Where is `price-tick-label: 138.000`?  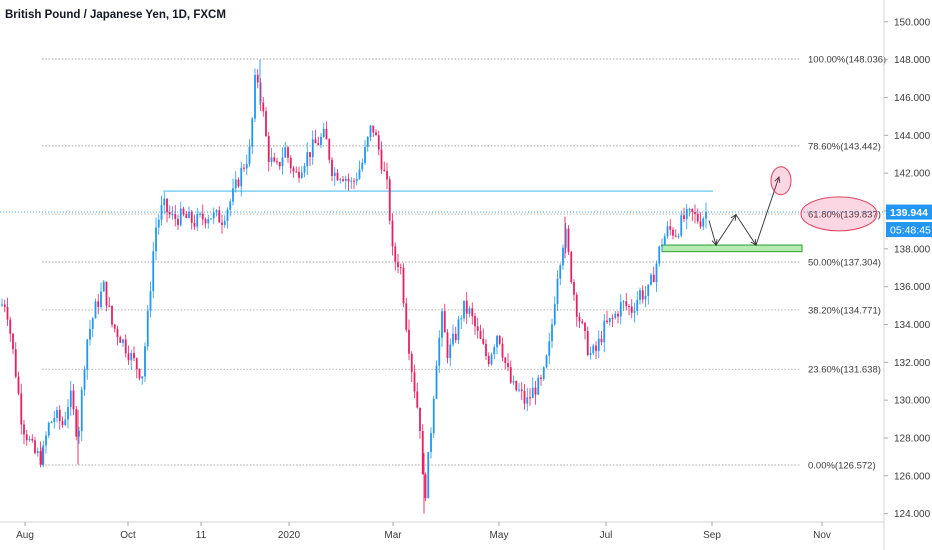 price-tick-label: 138.000 is located at coordinates (912, 249).